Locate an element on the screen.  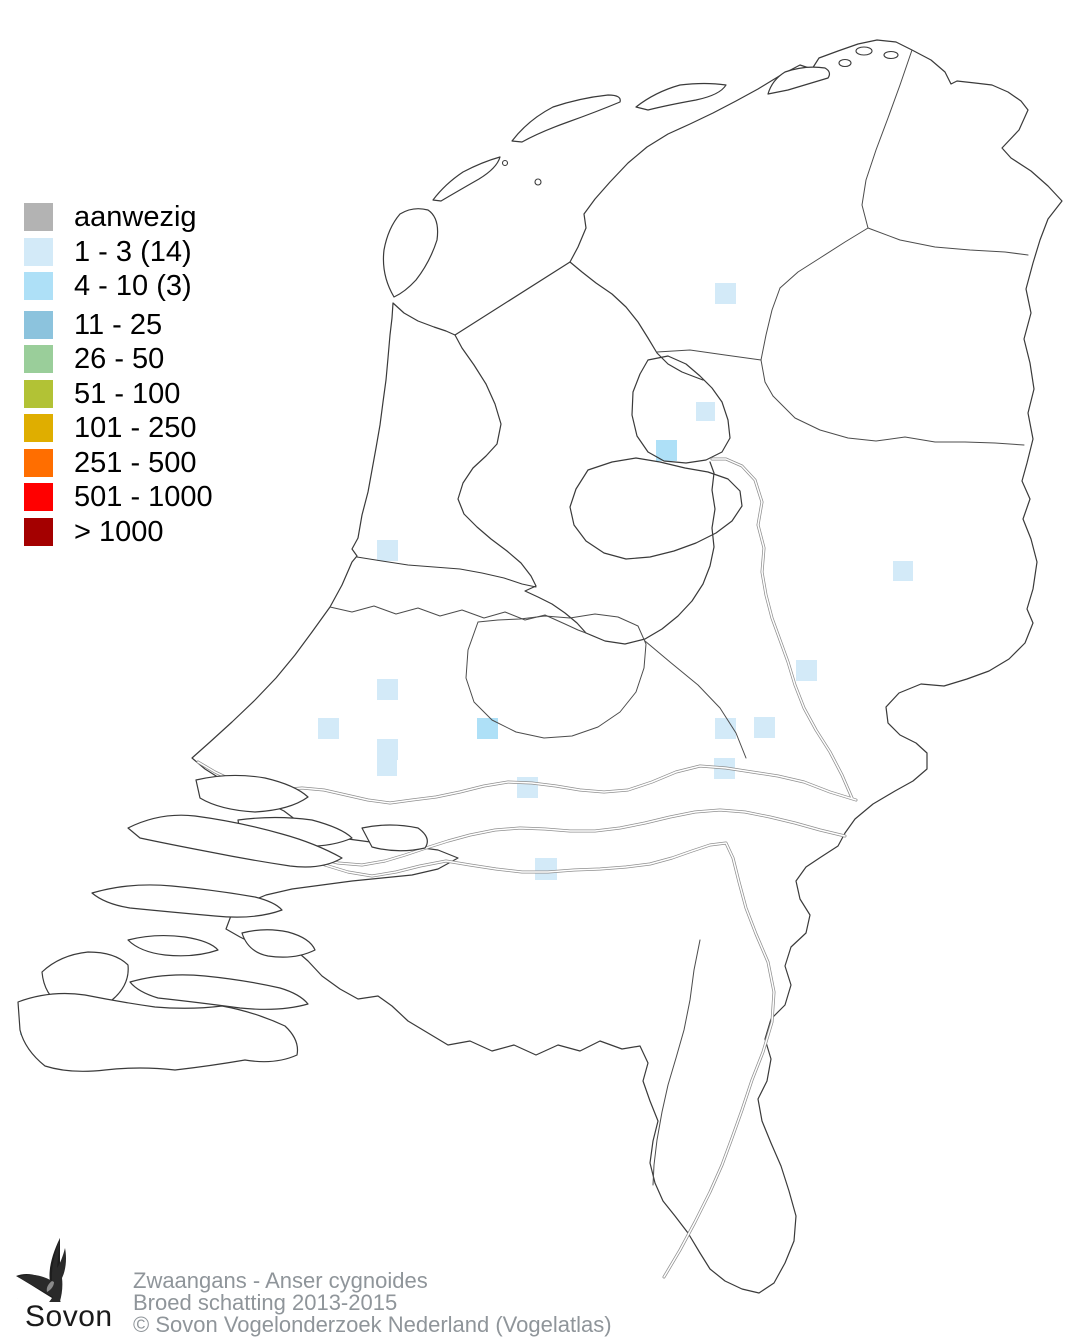
border-drenthe-west is located at coordinates (770, 342).